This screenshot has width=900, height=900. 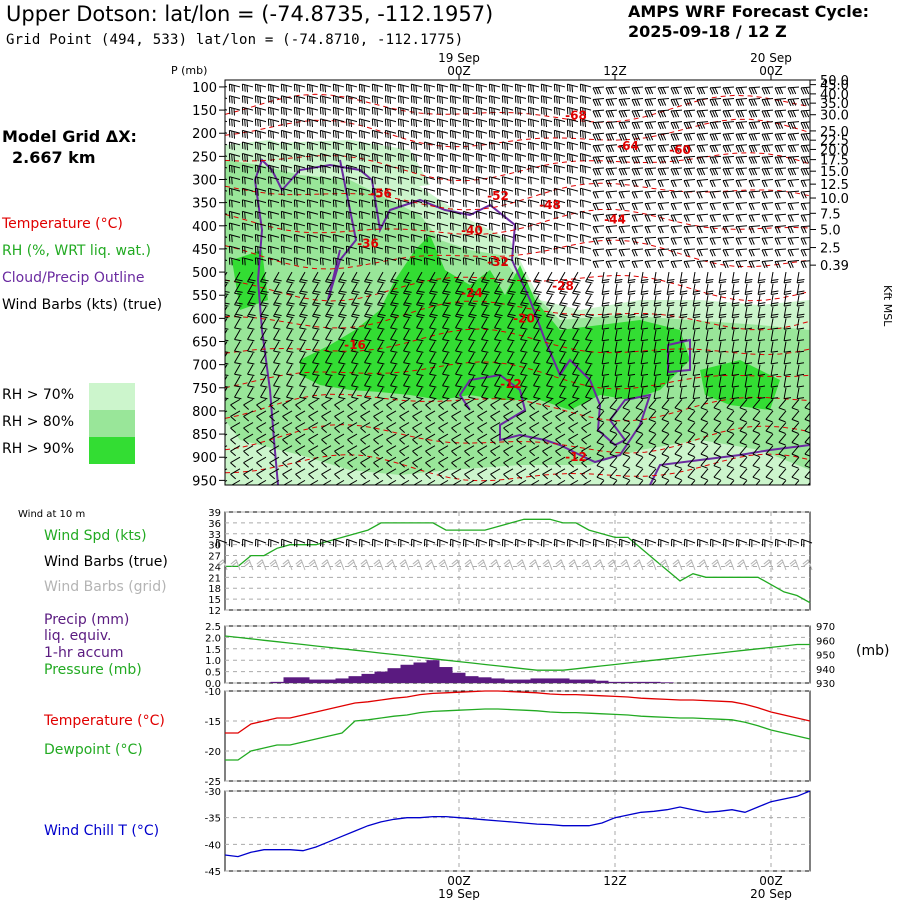 I want to click on temperature-label: -32, so click(x=498, y=262).